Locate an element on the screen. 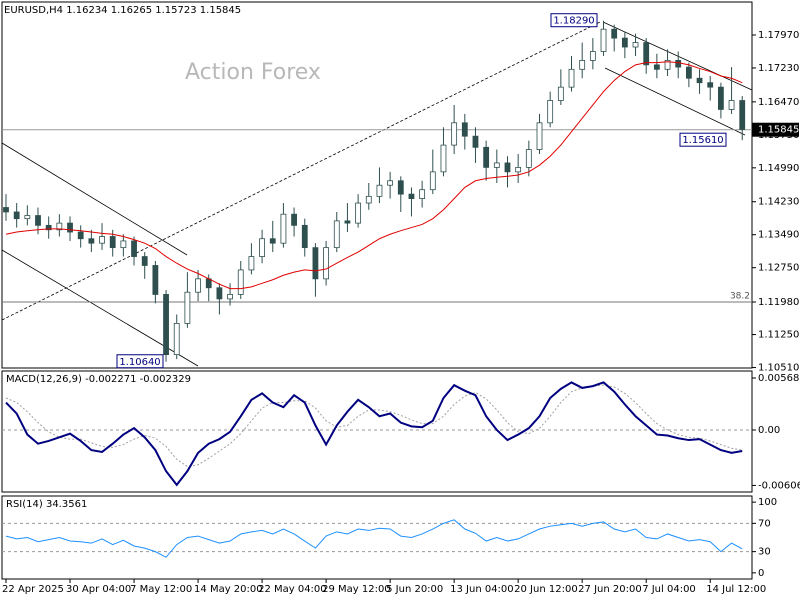 Image resolution: width=800 pixels, height=600 pixels. price-annotation: 1.15610 is located at coordinates (702, 140).